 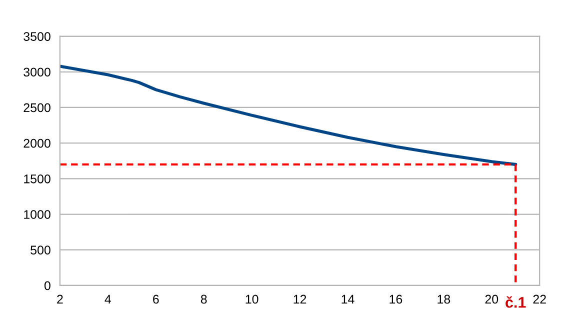 I want to click on y-tick-label: 2000, so click(x=37, y=143).